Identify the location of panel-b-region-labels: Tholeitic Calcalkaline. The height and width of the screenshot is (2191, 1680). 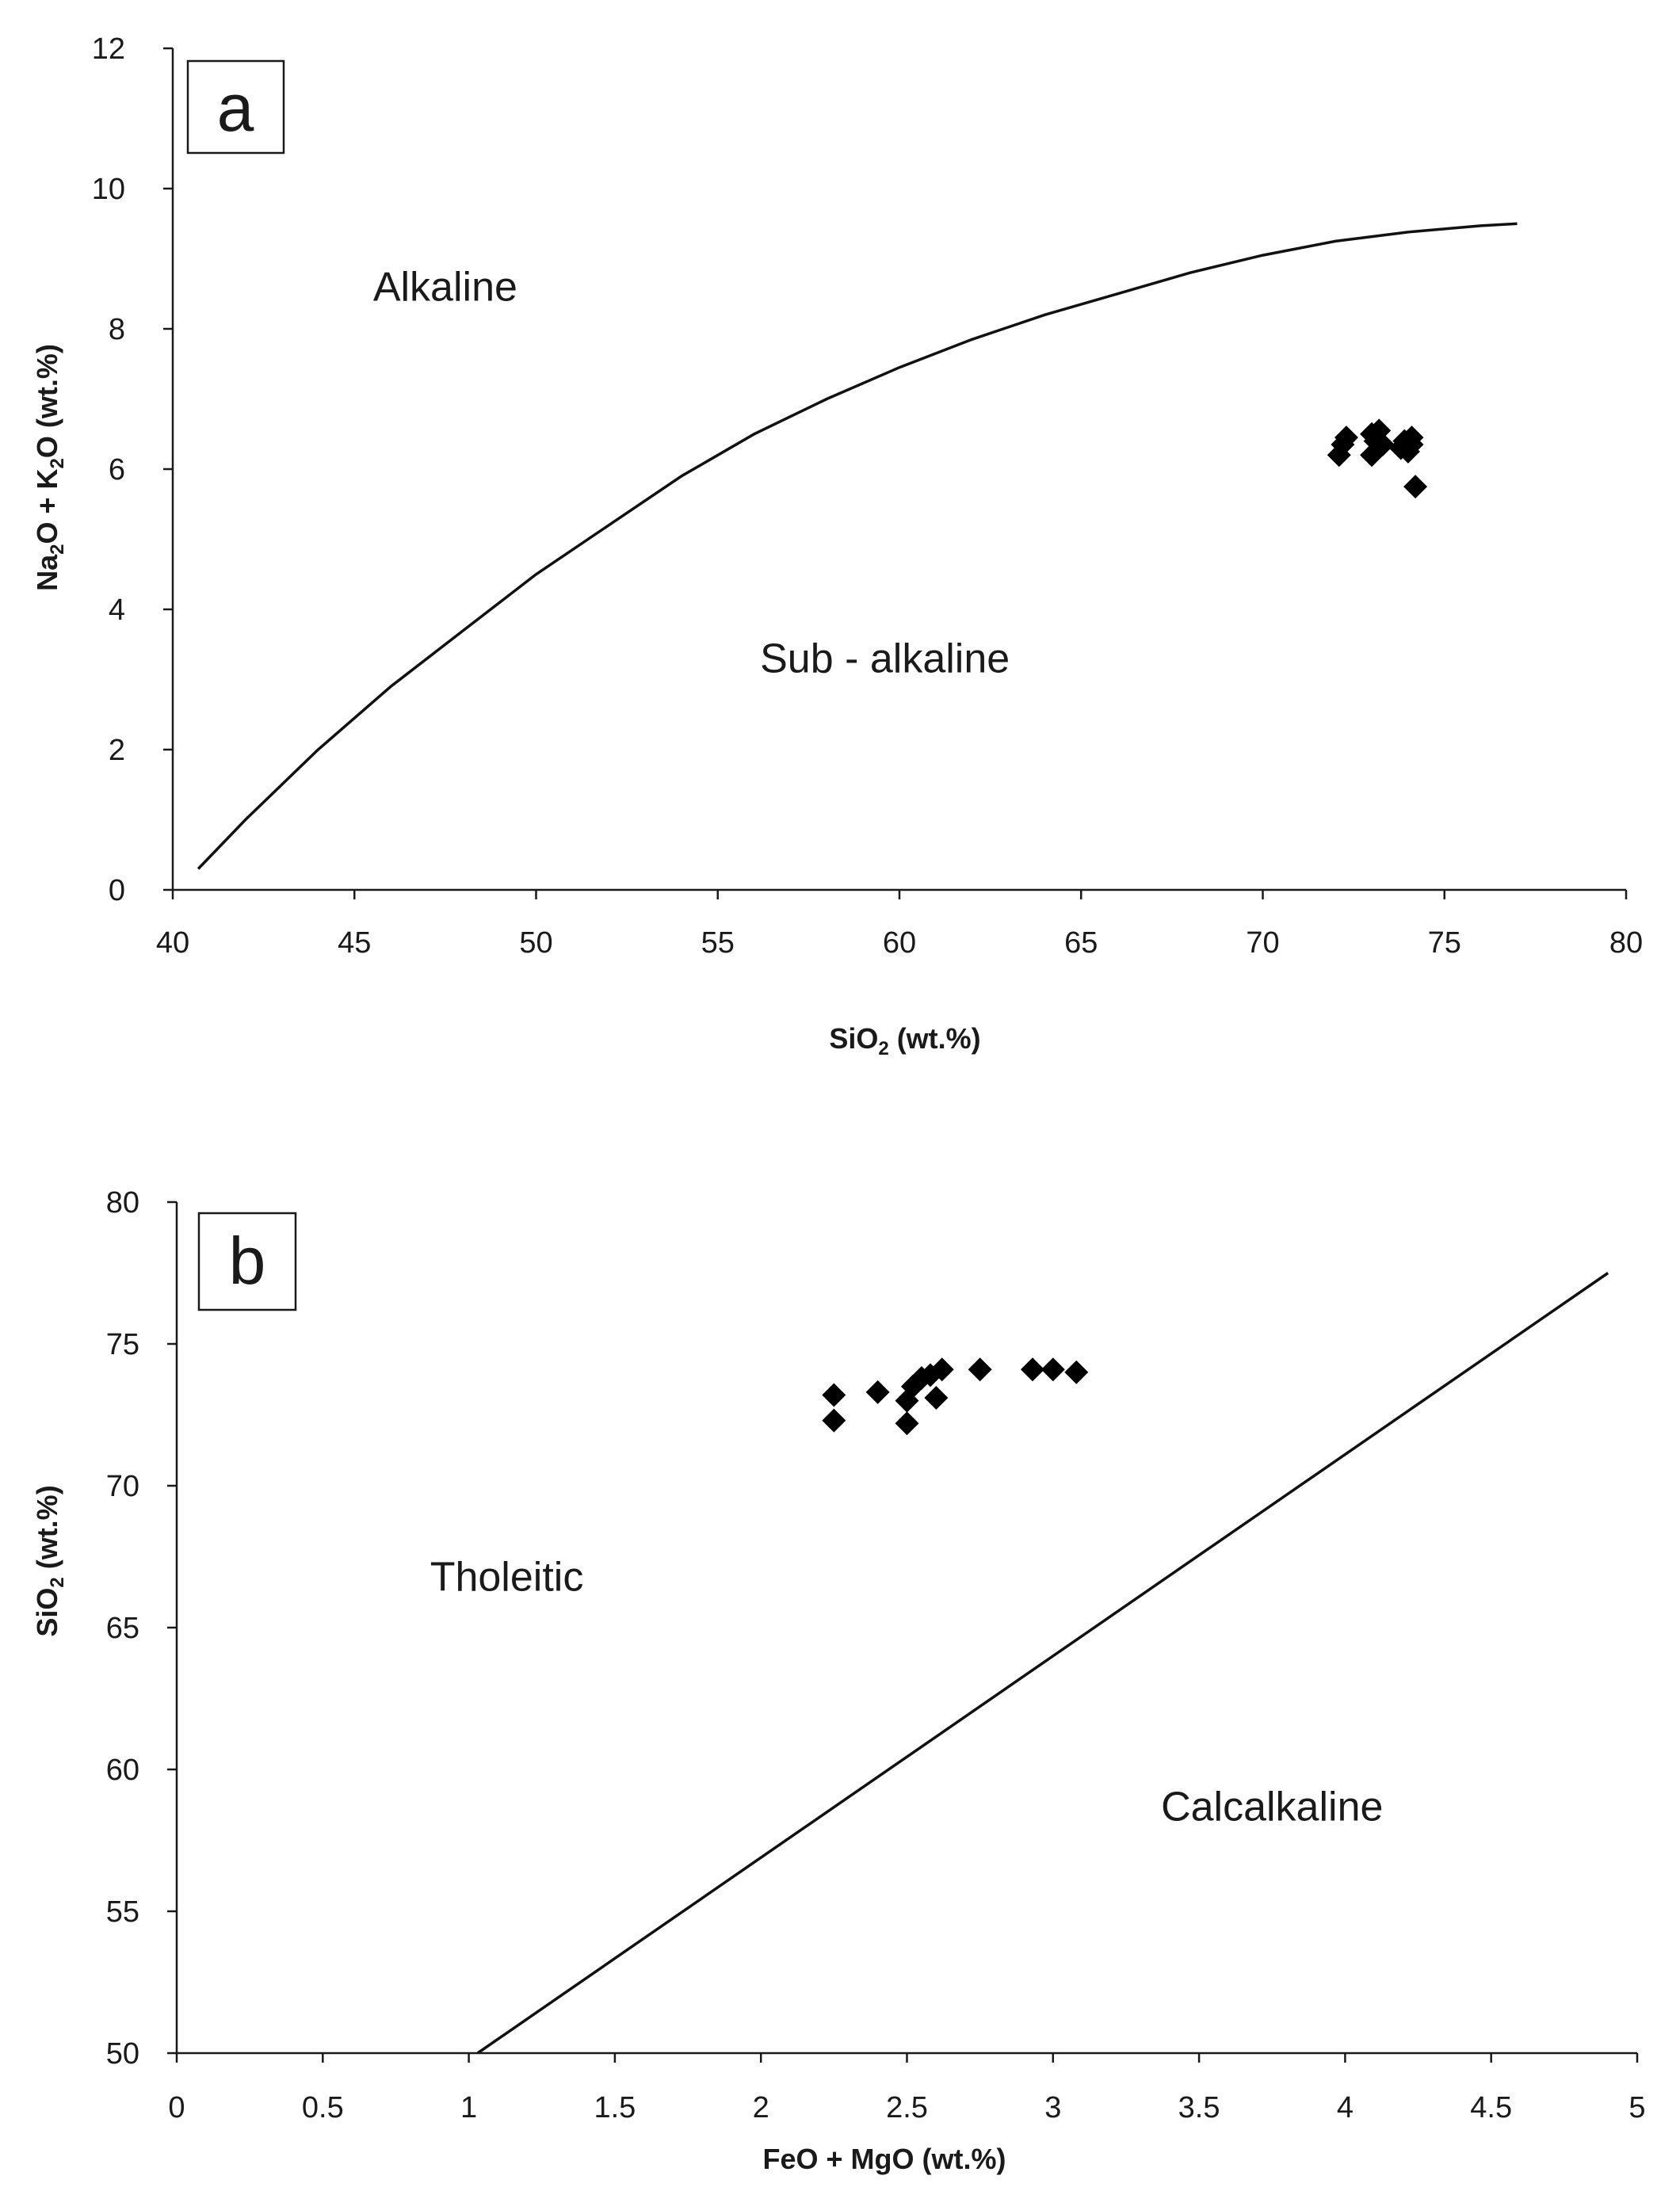
(907, 1692).